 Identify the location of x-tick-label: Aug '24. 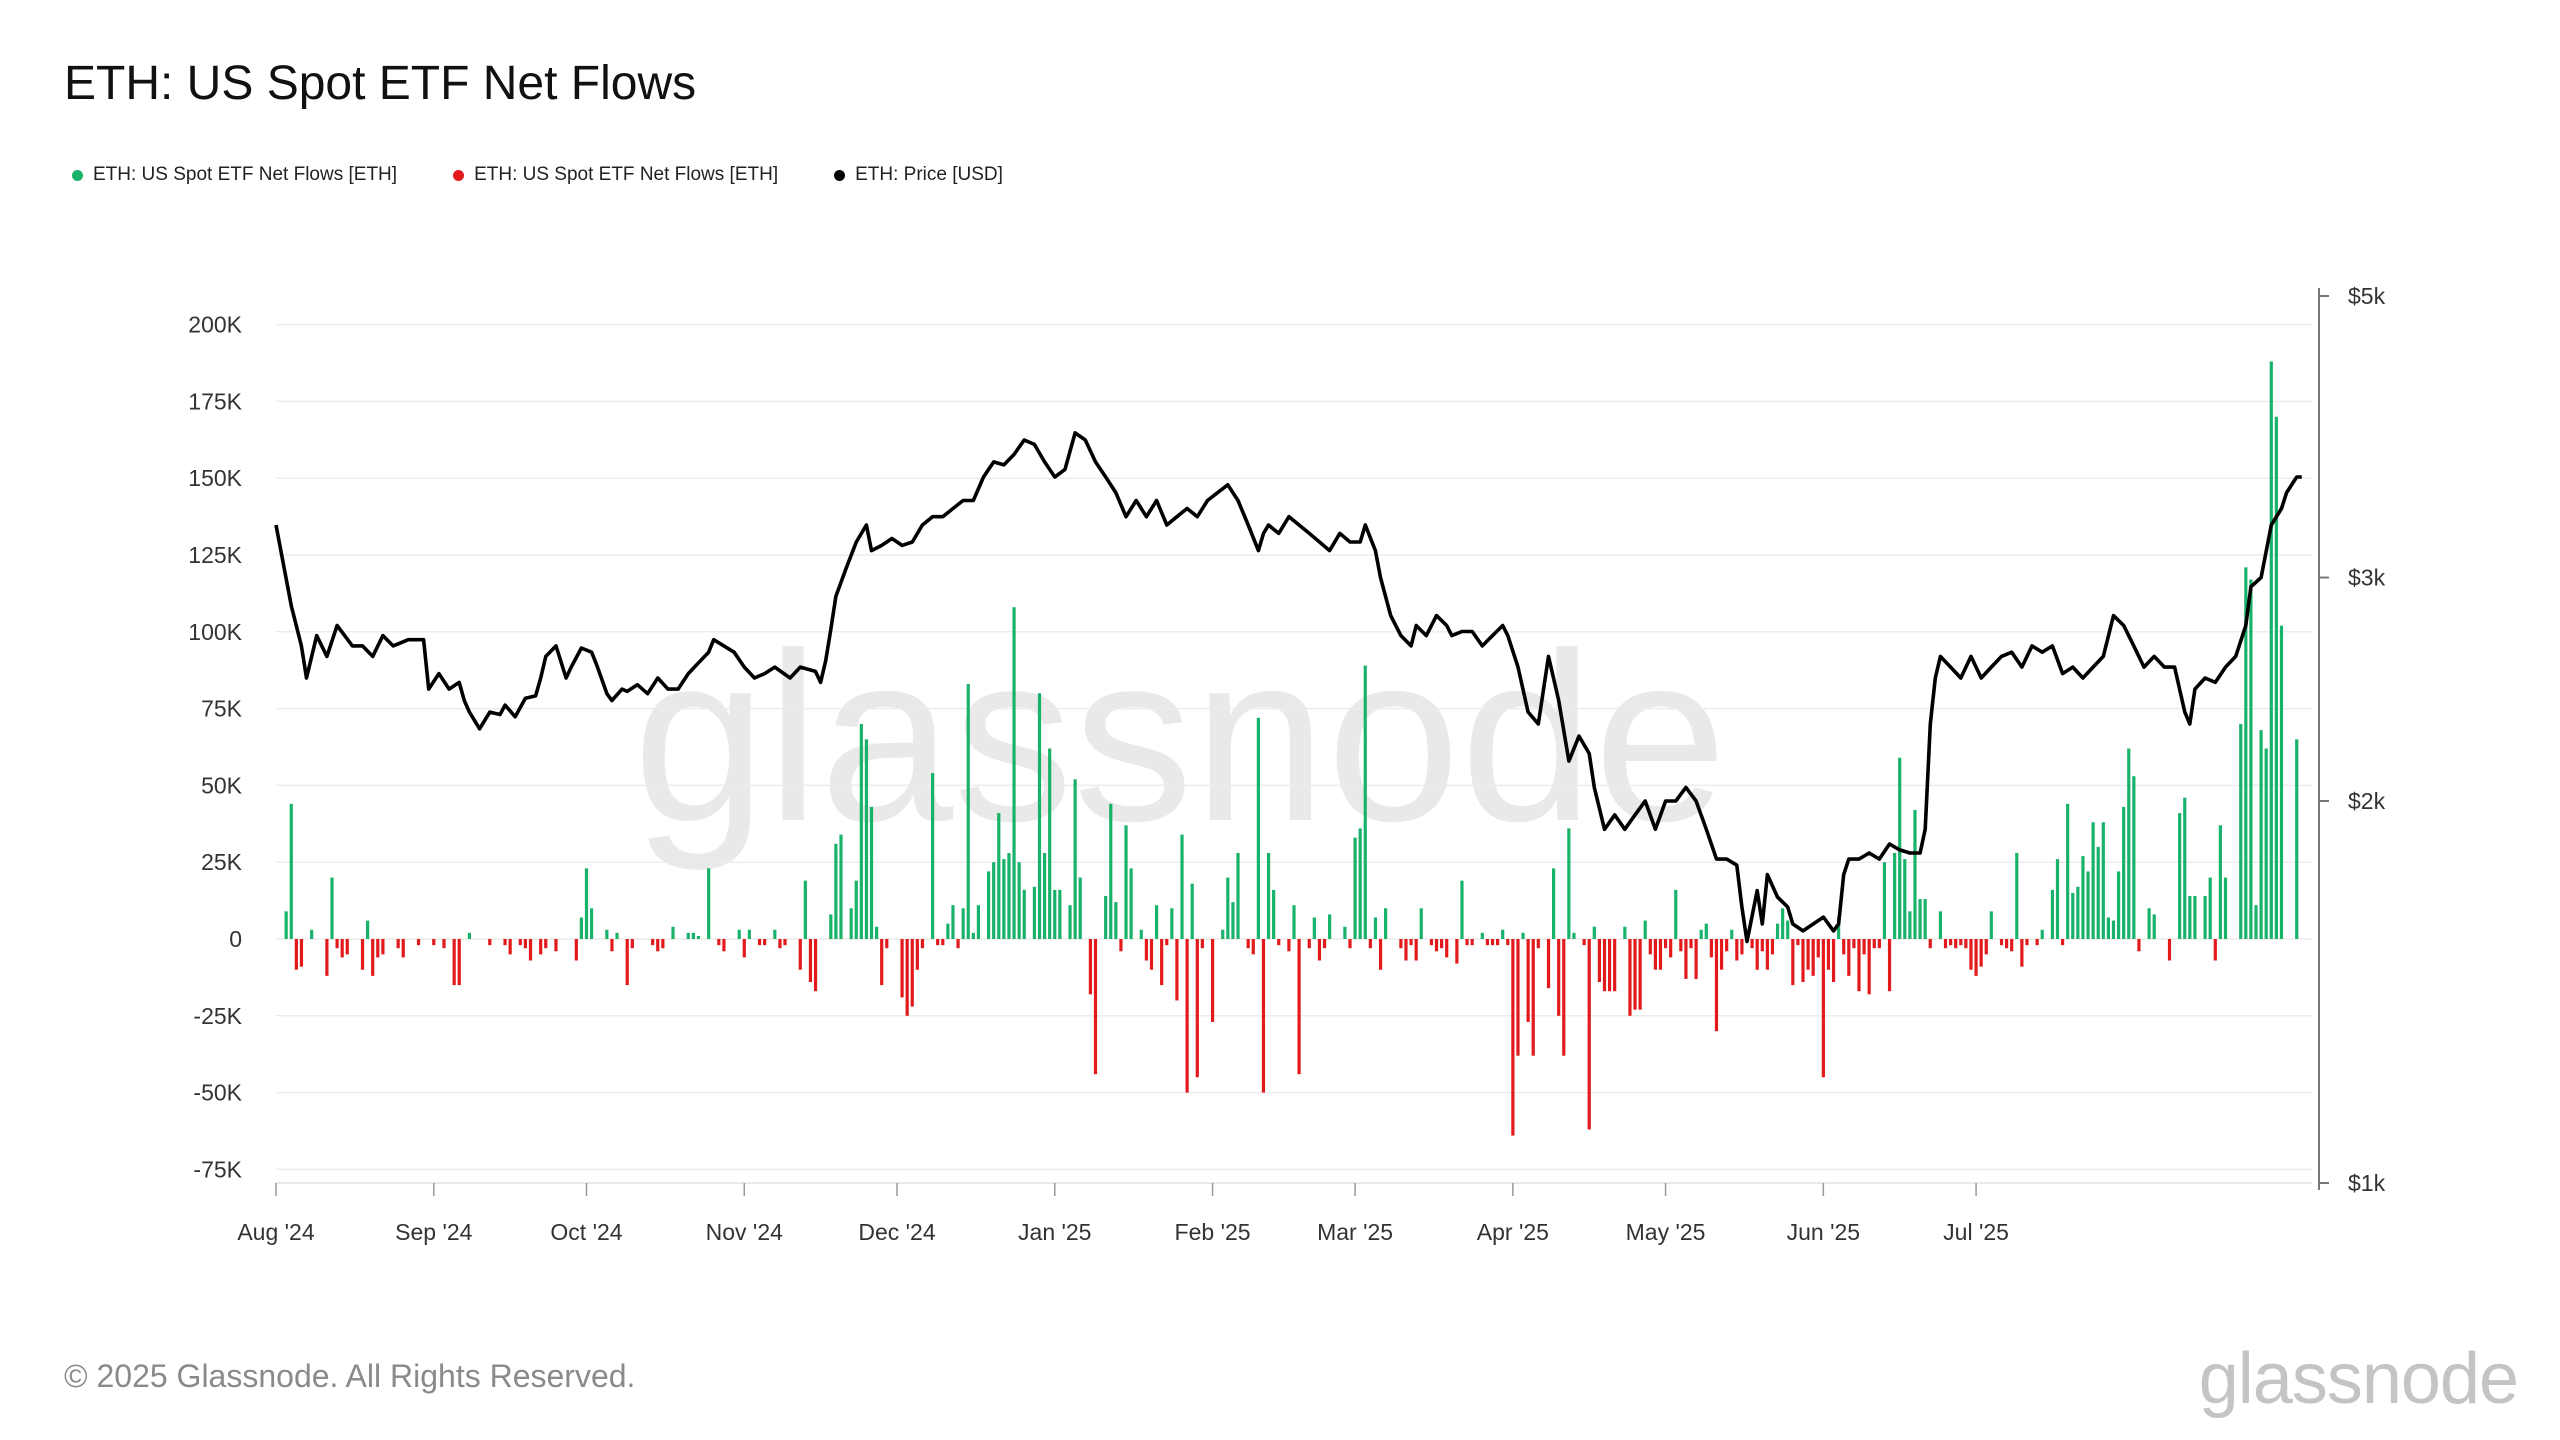
(275, 1232).